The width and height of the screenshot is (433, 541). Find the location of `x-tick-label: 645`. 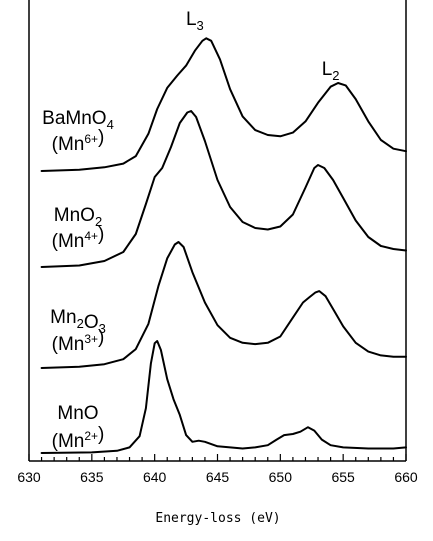

x-tick-label: 645 is located at coordinates (218, 477).